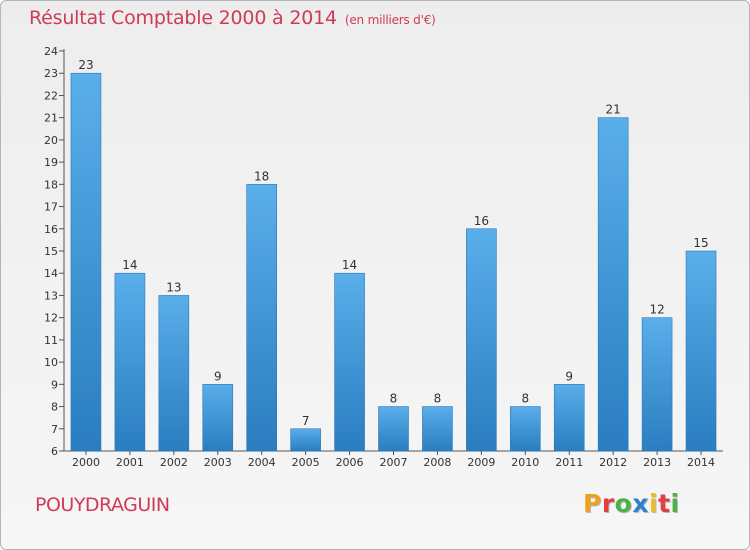 This screenshot has width=750, height=550. I want to click on x-tick-label: 2000, so click(86, 462).